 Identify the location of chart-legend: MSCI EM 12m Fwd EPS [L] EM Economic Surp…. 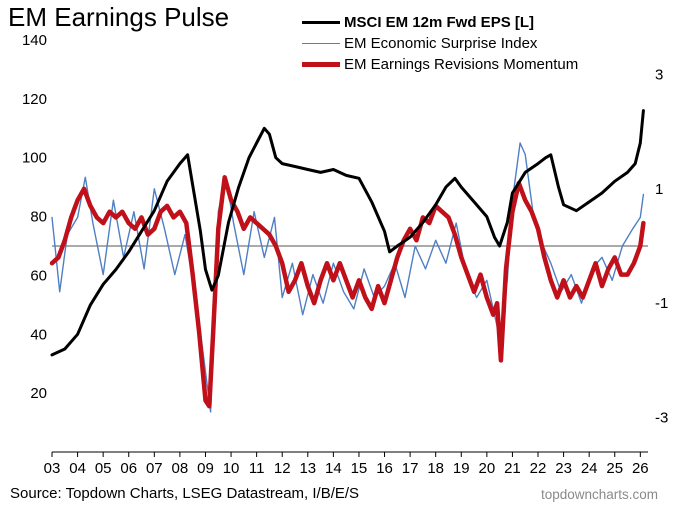
(440, 43).